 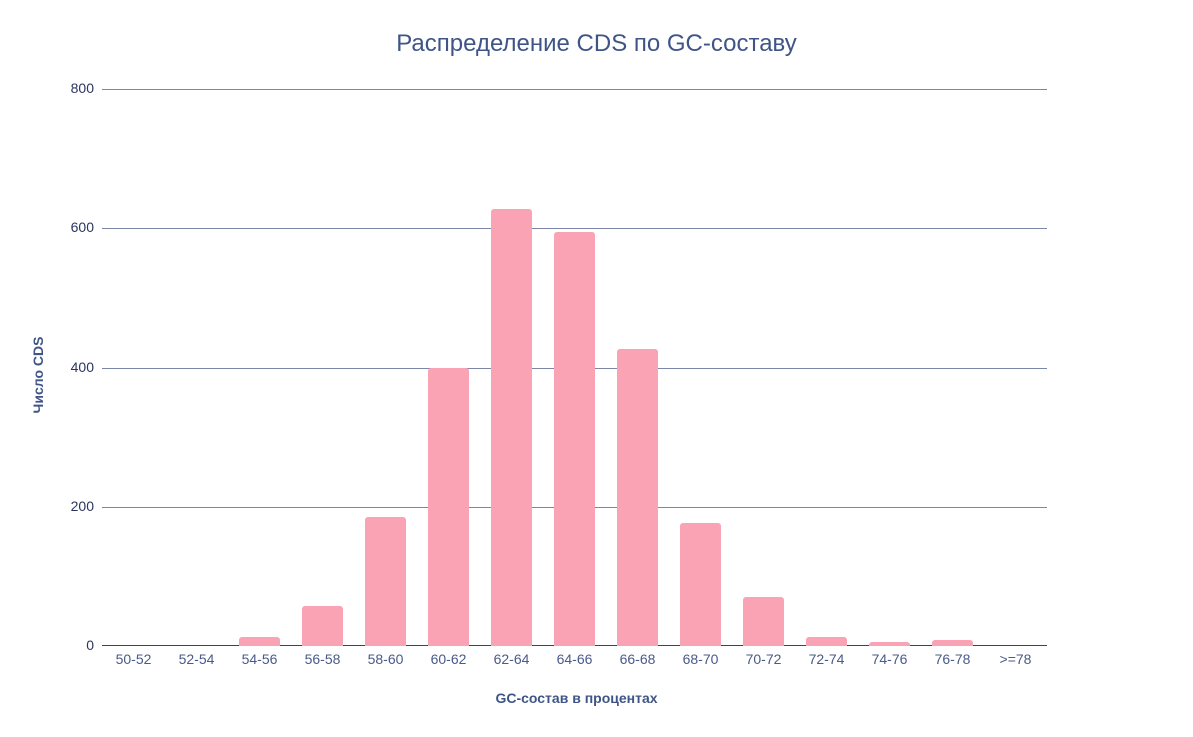 I want to click on x-axis-label: GC-состав в процентах, so click(x=576, y=698).